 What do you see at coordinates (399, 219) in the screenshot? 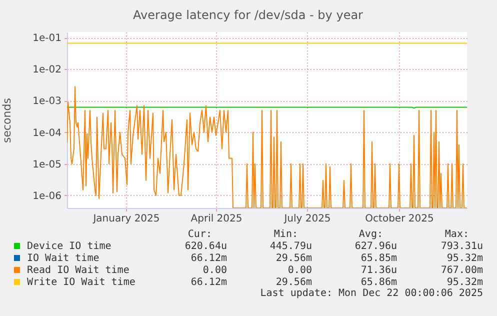
I see `x-tick-label: October 2025` at bounding box center [399, 219].